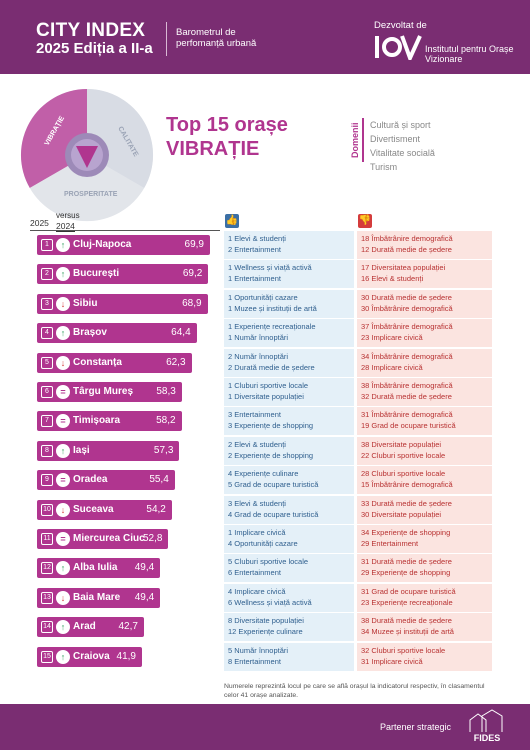  I want to click on city-name: Alba Iulia, so click(95, 568).